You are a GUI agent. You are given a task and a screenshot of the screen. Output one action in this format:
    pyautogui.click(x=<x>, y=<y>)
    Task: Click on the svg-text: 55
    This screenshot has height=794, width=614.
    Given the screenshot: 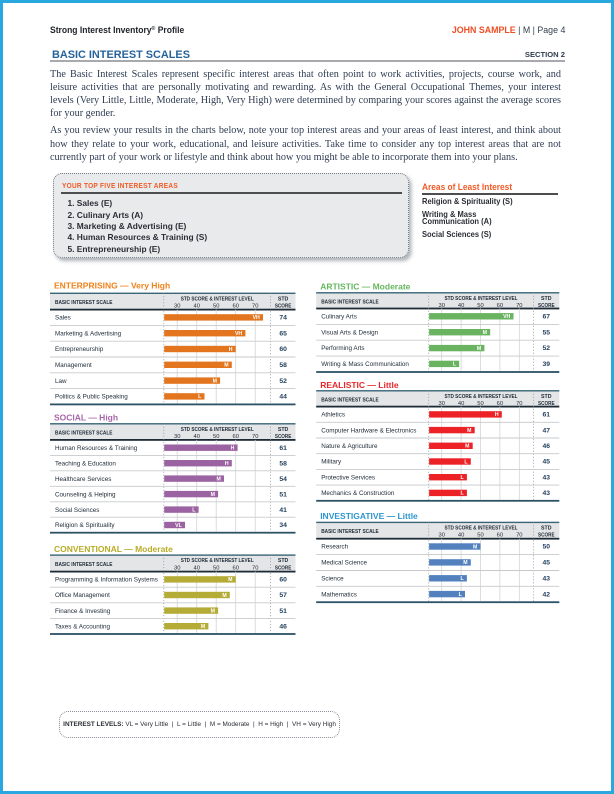 What is the action you would take?
    pyautogui.click(x=547, y=332)
    